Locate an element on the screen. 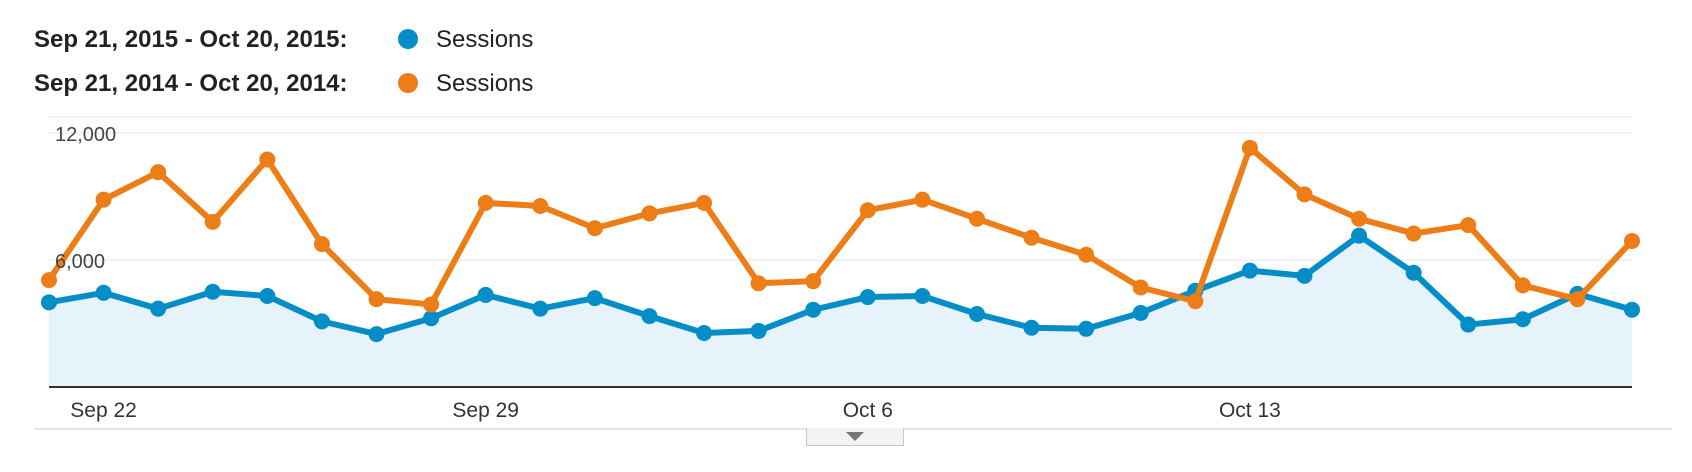 This screenshot has width=1692, height=472. legend-range-previous: Sep 21, 2014 - Oct 20, 2014: is located at coordinates (191, 83).